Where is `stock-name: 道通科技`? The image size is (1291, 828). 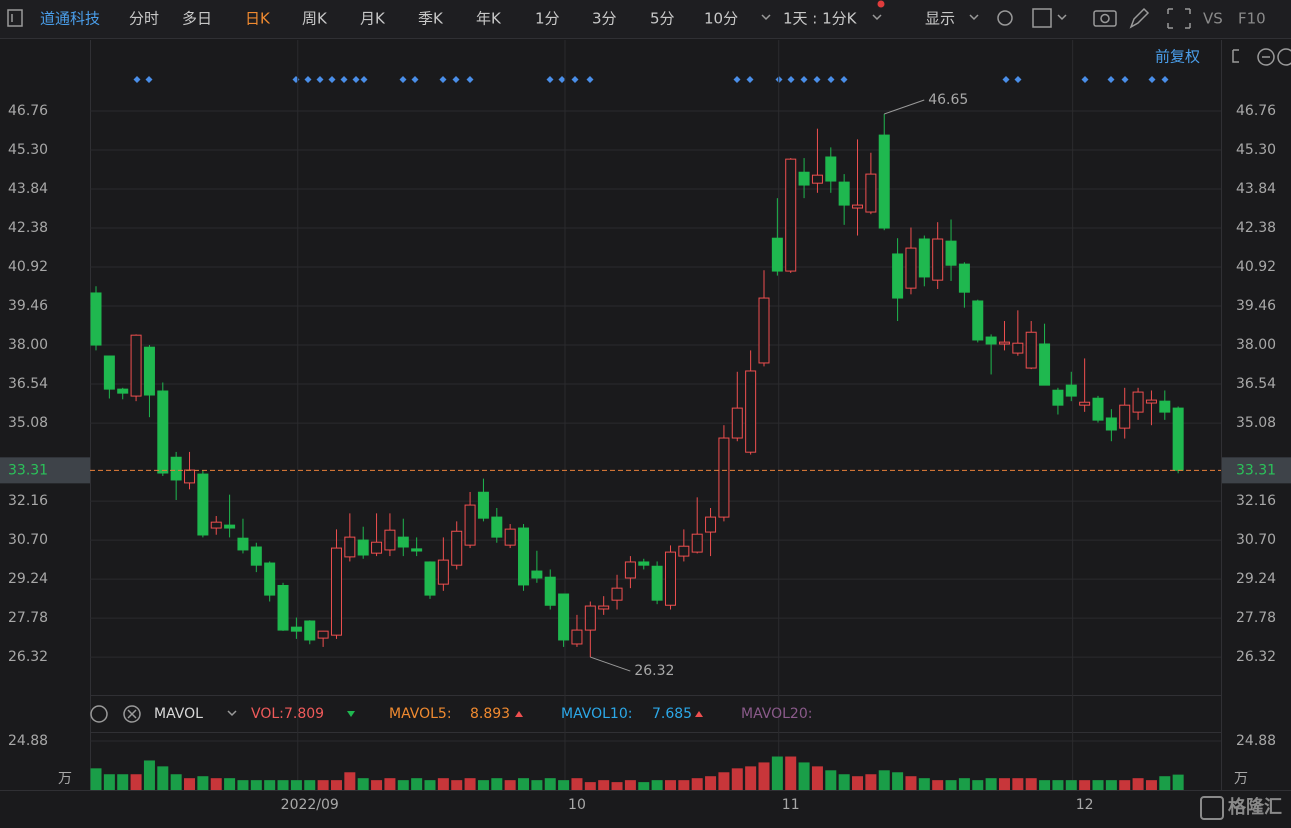
stock-name: 道通科技 is located at coordinates (70, 19).